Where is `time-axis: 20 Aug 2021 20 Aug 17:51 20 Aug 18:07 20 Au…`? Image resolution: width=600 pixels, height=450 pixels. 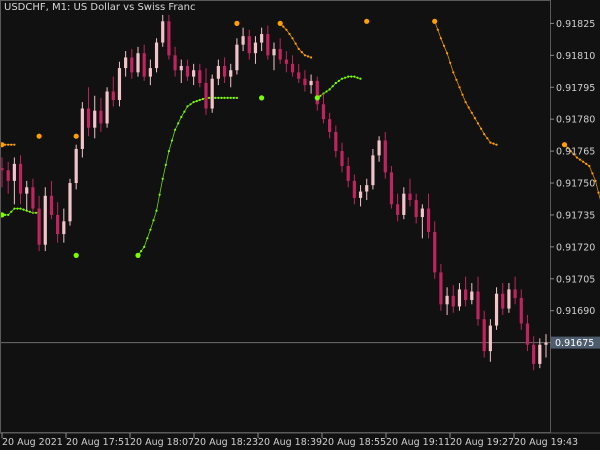
time-axis: 20 Aug 2021 20 Aug 17:51 20 Aug 18:07 20 Au… is located at coordinates (289, 440).